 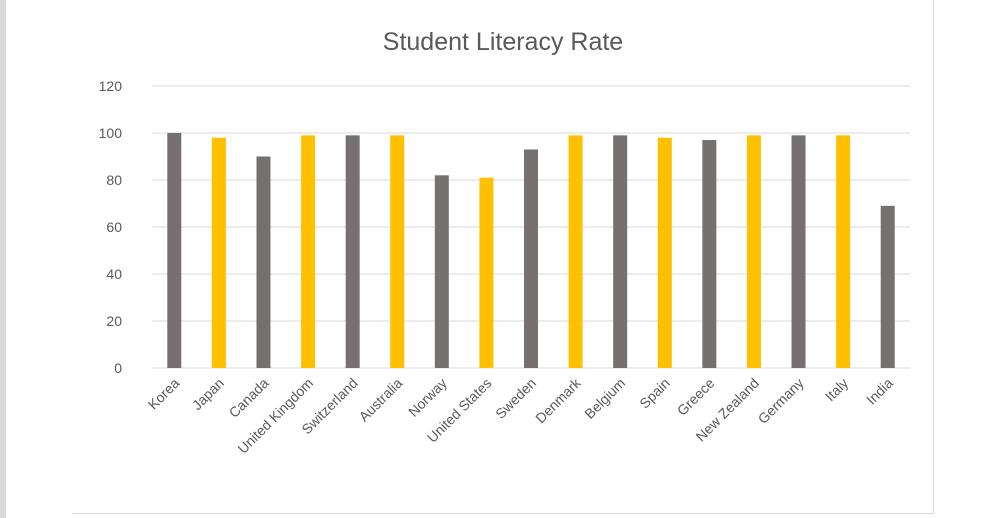 I want to click on x-tick-label: Norway, so click(x=427, y=397).